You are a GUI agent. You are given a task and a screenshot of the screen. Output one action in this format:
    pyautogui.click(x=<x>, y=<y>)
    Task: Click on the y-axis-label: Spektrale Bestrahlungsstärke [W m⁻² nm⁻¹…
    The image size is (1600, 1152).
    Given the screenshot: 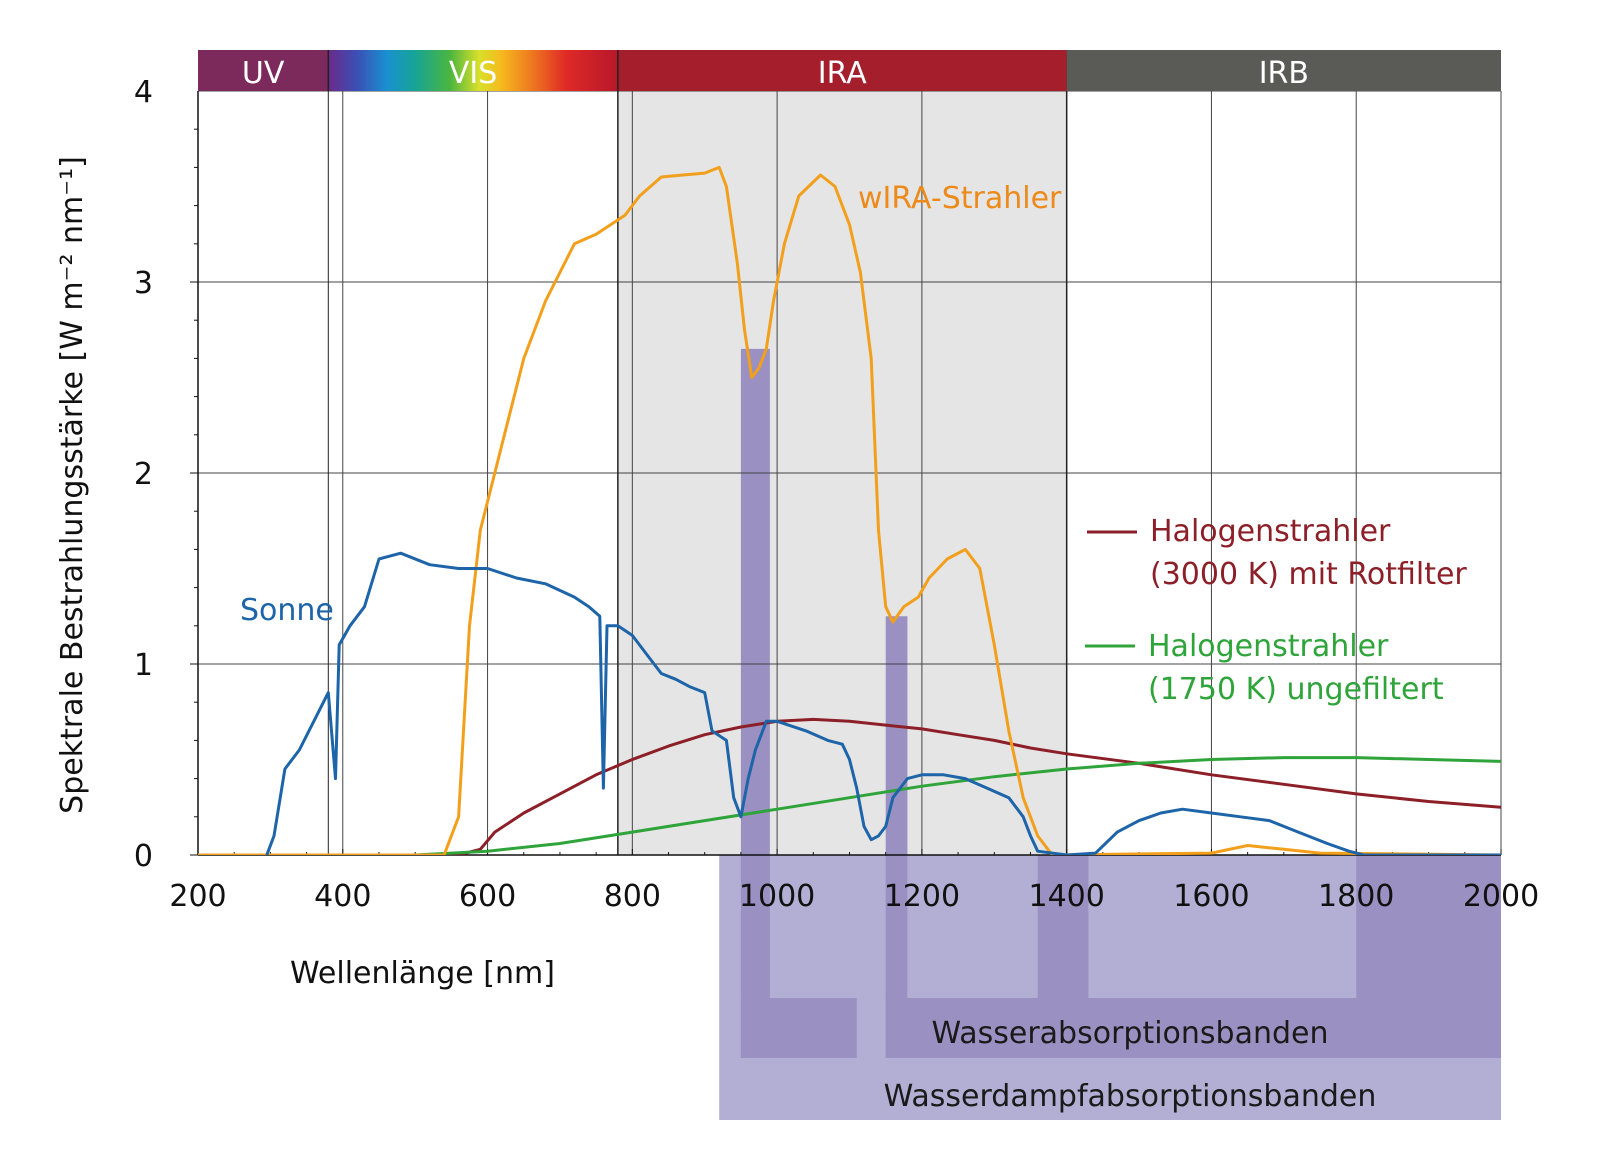 What is the action you would take?
    pyautogui.click(x=72, y=485)
    